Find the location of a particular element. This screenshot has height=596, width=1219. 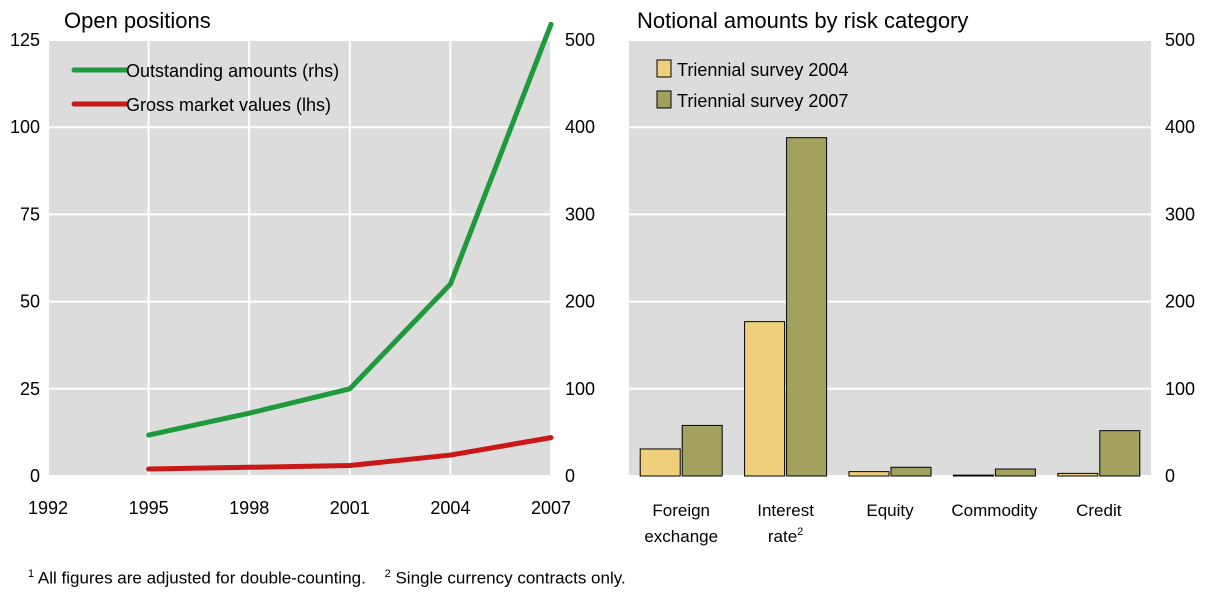

category-footnote-marker: 2 is located at coordinates (800, 532).